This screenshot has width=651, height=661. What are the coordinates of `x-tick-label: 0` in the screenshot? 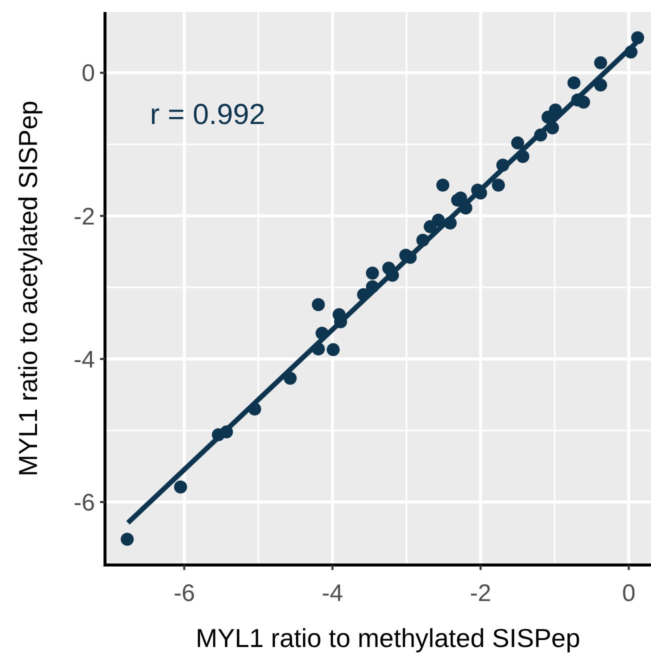 It's located at (629, 593).